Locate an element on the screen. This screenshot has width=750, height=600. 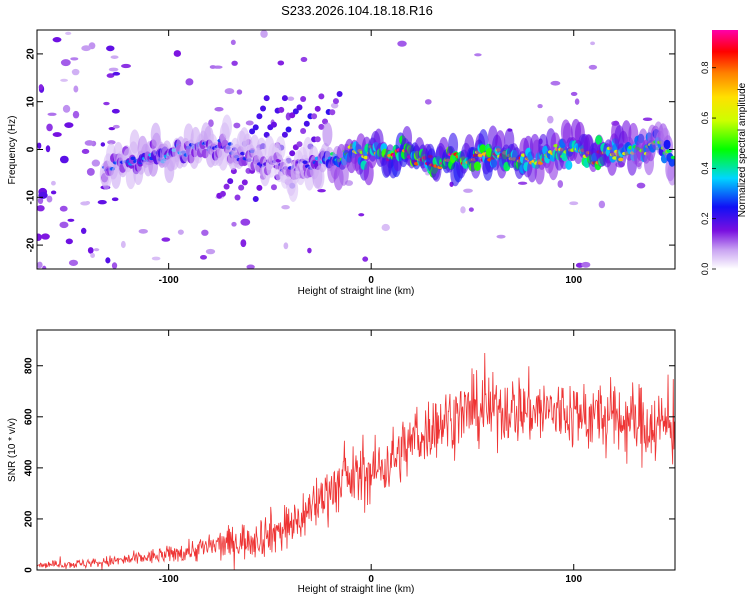
colorbar-tick-label: 0.0 is located at coordinates (705, 269).